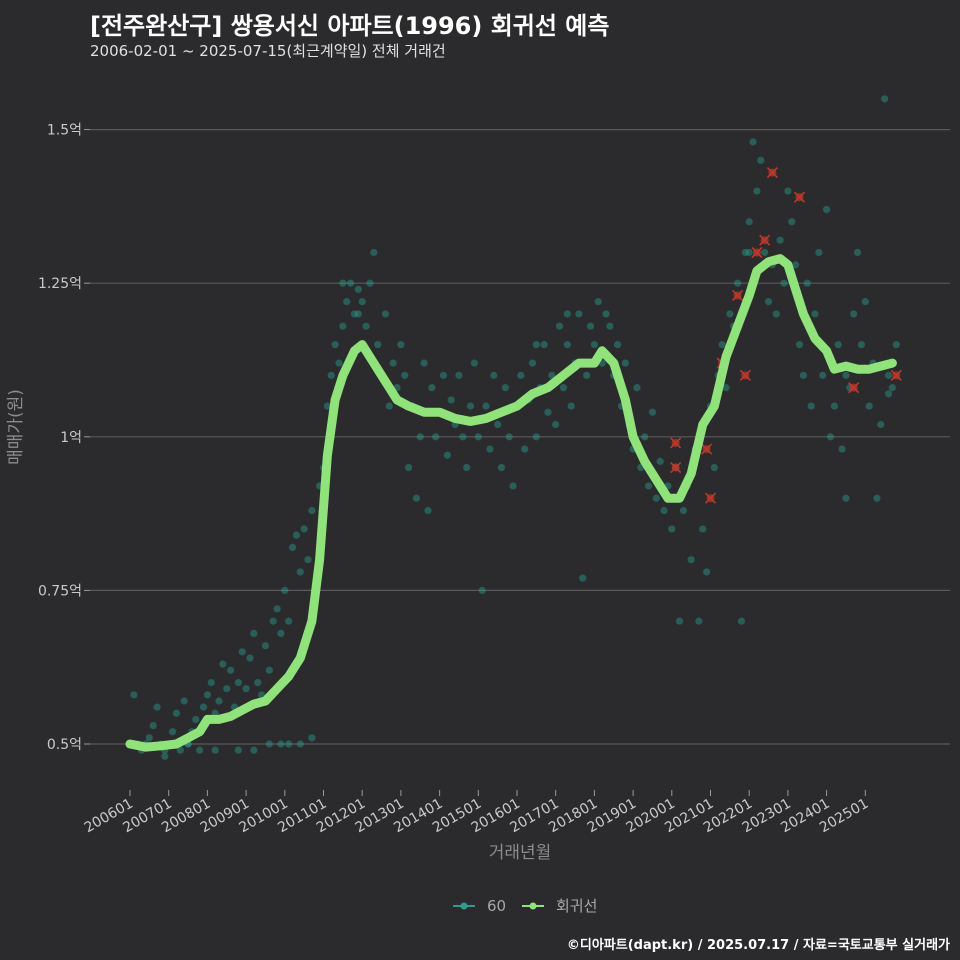 The image size is (960, 960). What do you see at coordinates (71, 438) in the screenshot?
I see `y-tick-label: 1억` at bounding box center [71, 438].